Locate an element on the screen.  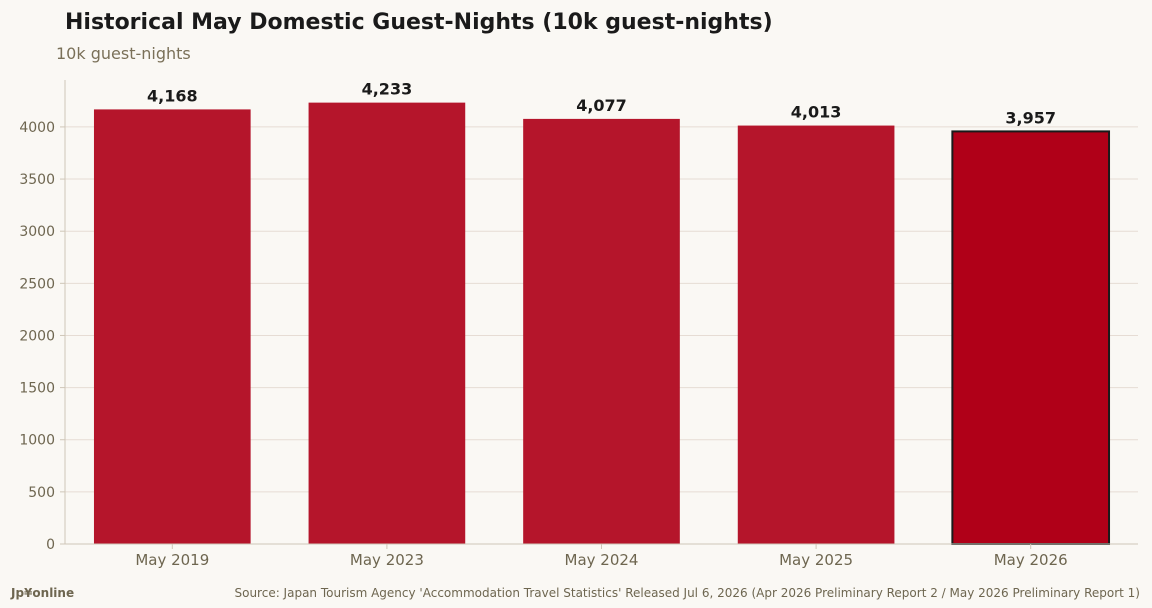
bar-value-label: 4,013 is located at coordinates (816, 112).